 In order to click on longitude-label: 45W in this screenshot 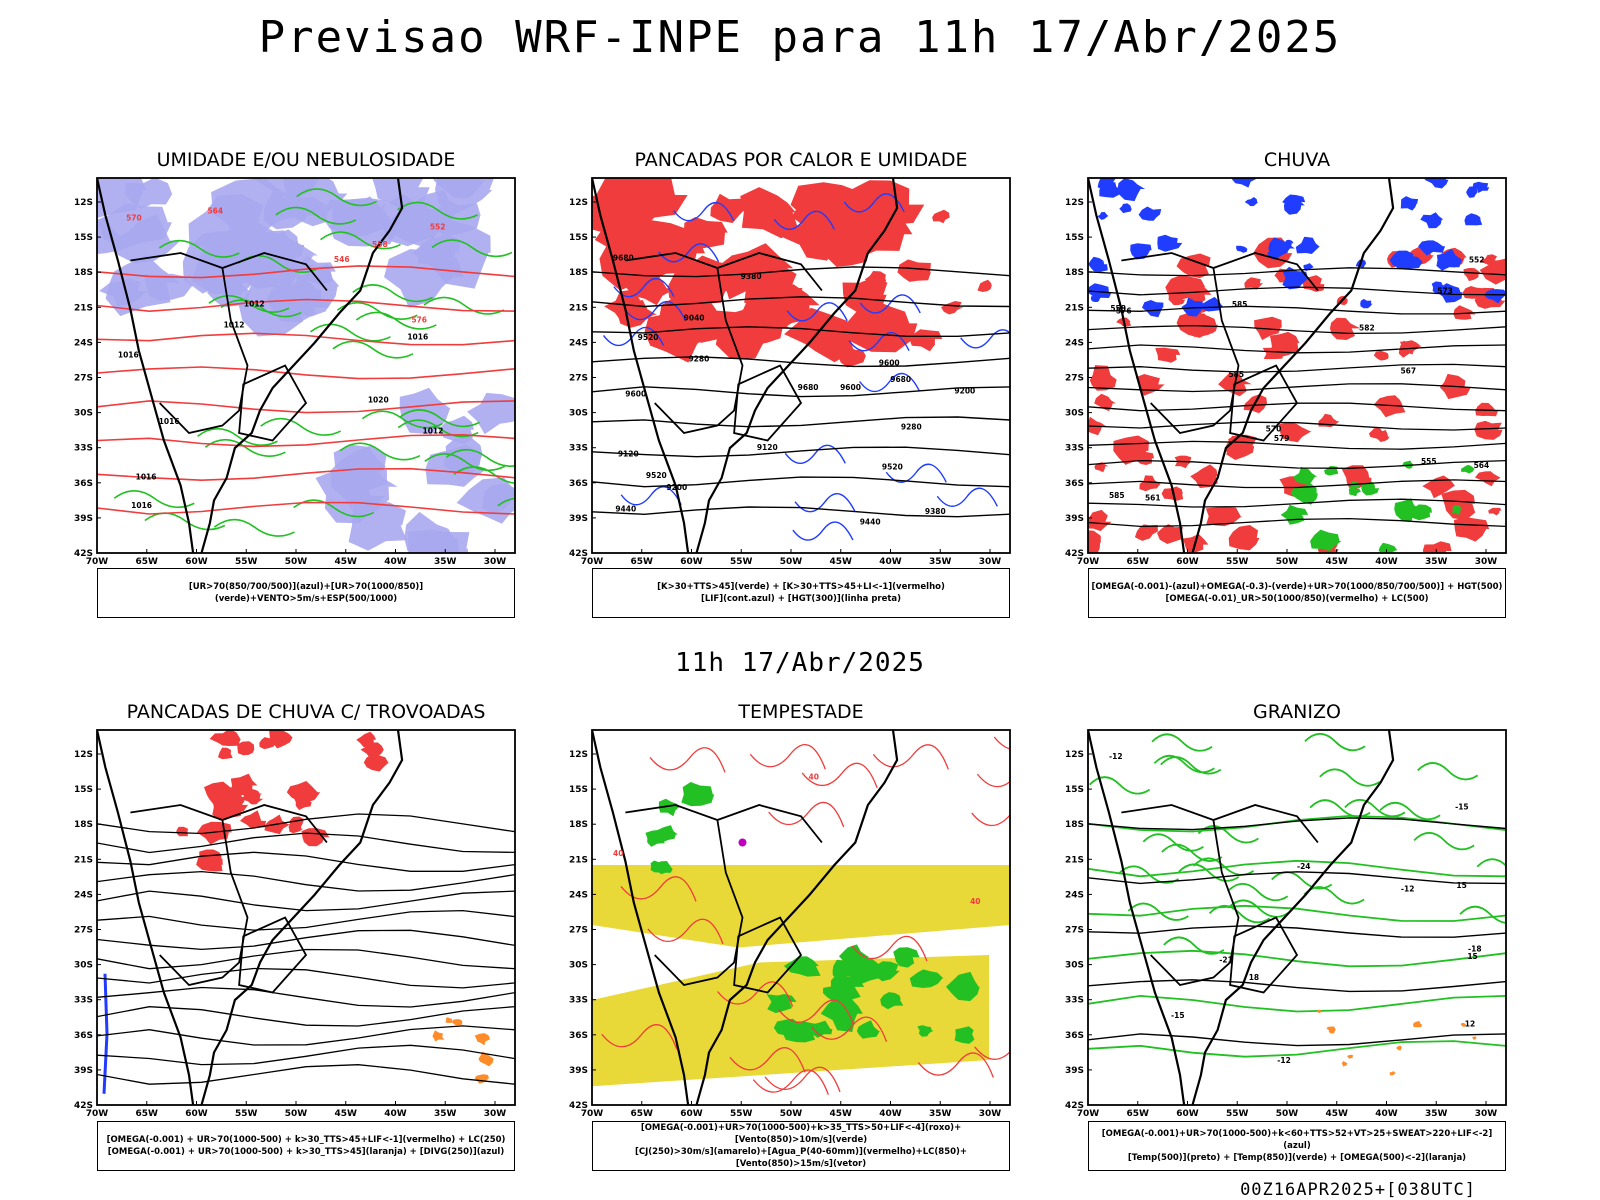, I will do `click(841, 1114)`.